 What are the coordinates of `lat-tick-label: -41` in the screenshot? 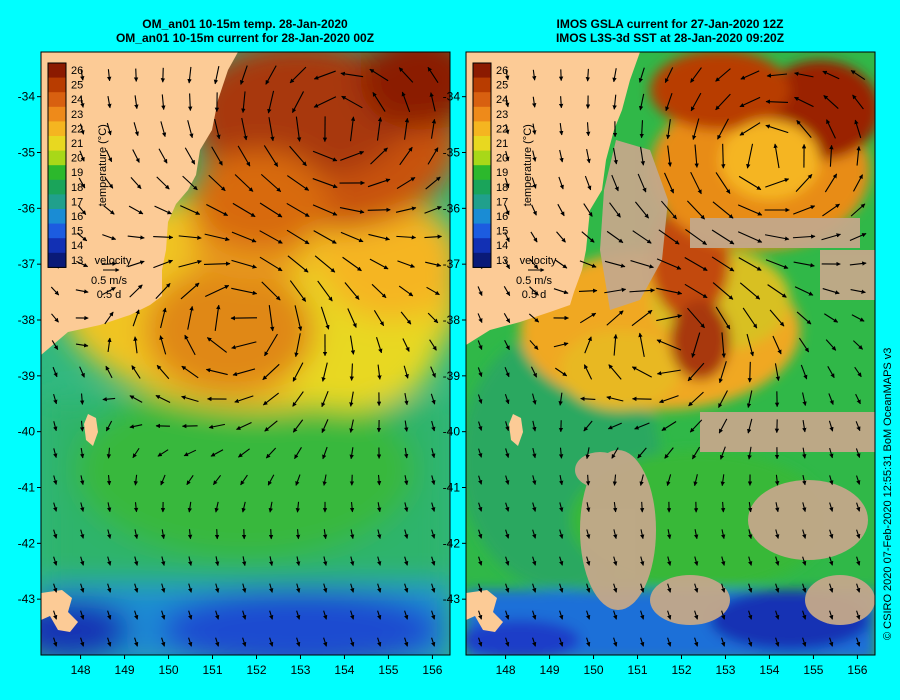 It's located at (452, 488).